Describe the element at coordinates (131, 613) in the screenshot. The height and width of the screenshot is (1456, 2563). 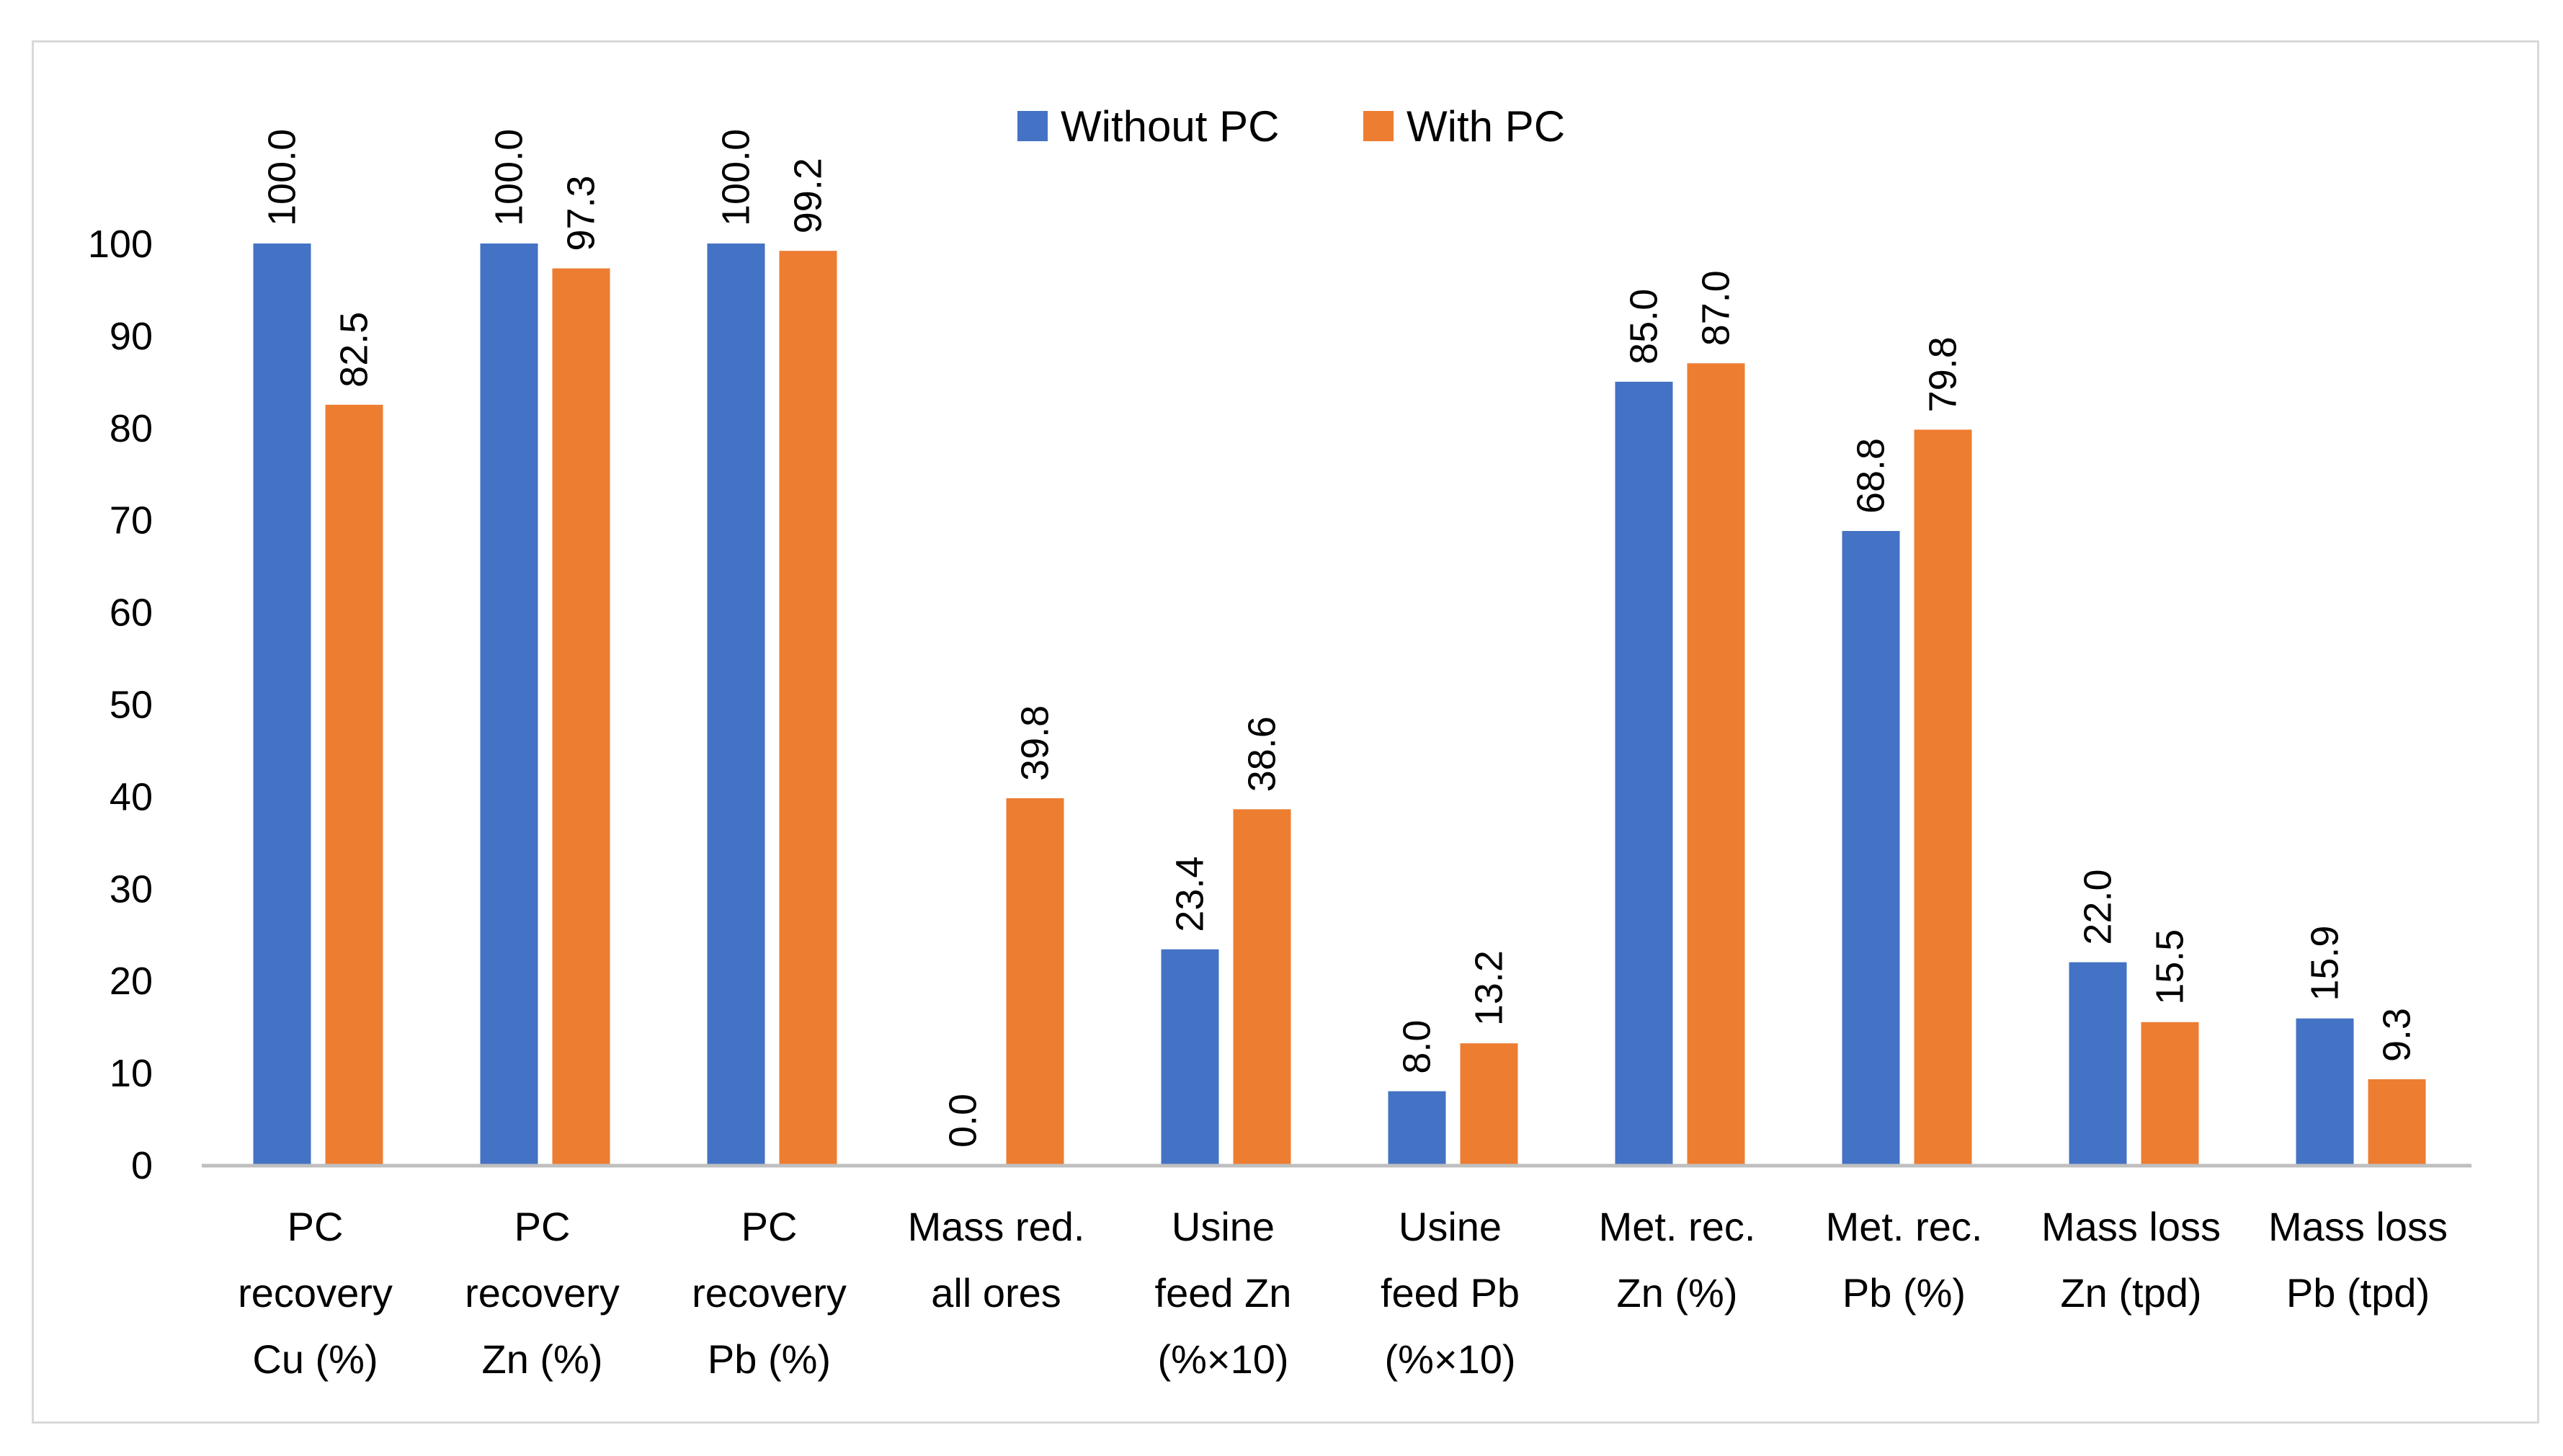
I see `y-tick-label: 60` at that location.